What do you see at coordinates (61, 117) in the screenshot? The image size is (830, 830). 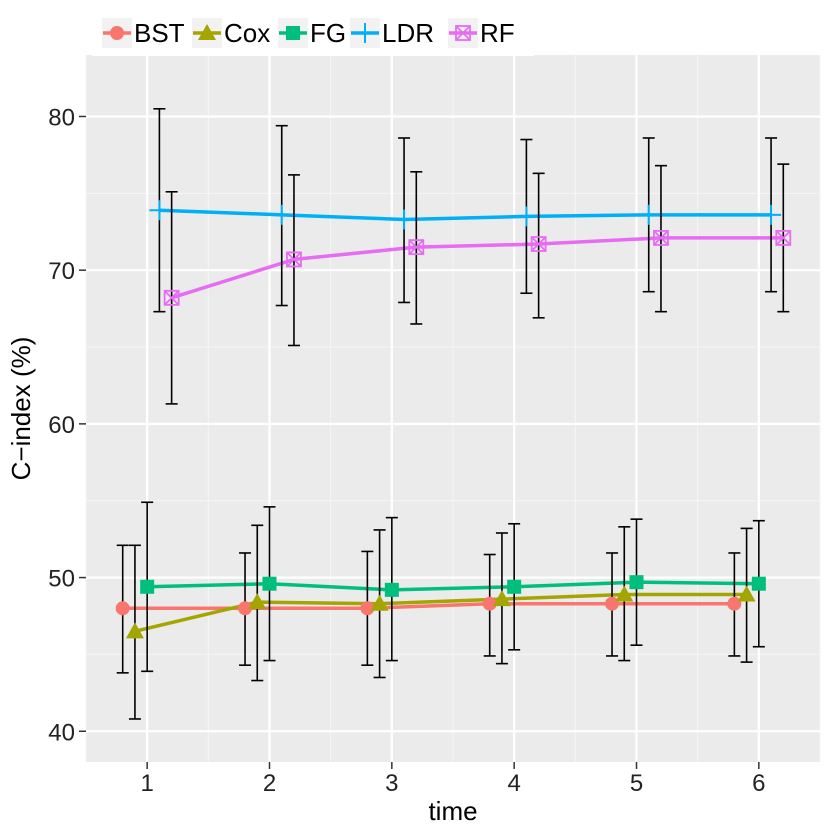 I see `y-tick-label: 80` at bounding box center [61, 117].